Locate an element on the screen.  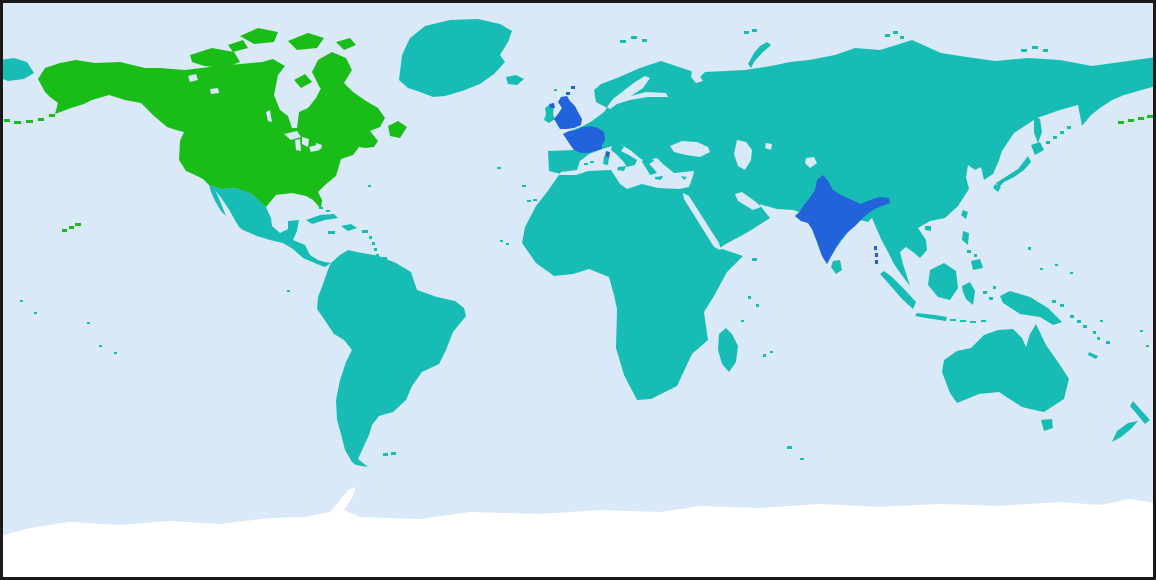
region-oceania is located at coordinates (1075, 366).